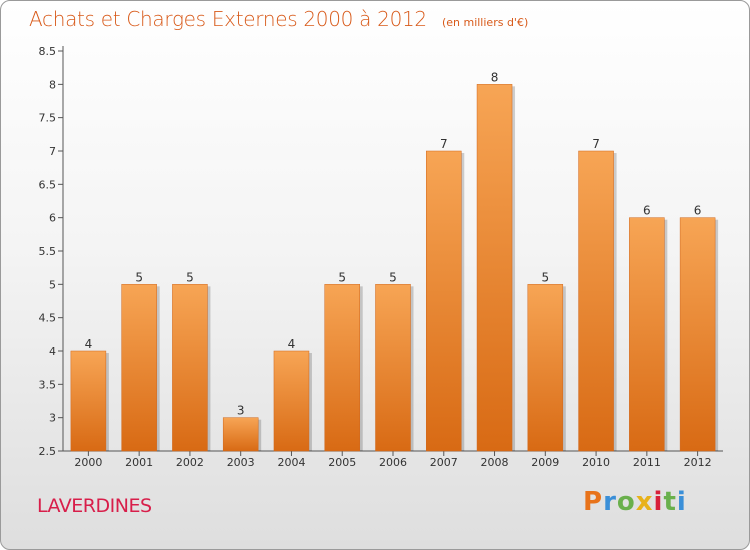  I want to click on x-tick-label: 2010, so click(596, 462).